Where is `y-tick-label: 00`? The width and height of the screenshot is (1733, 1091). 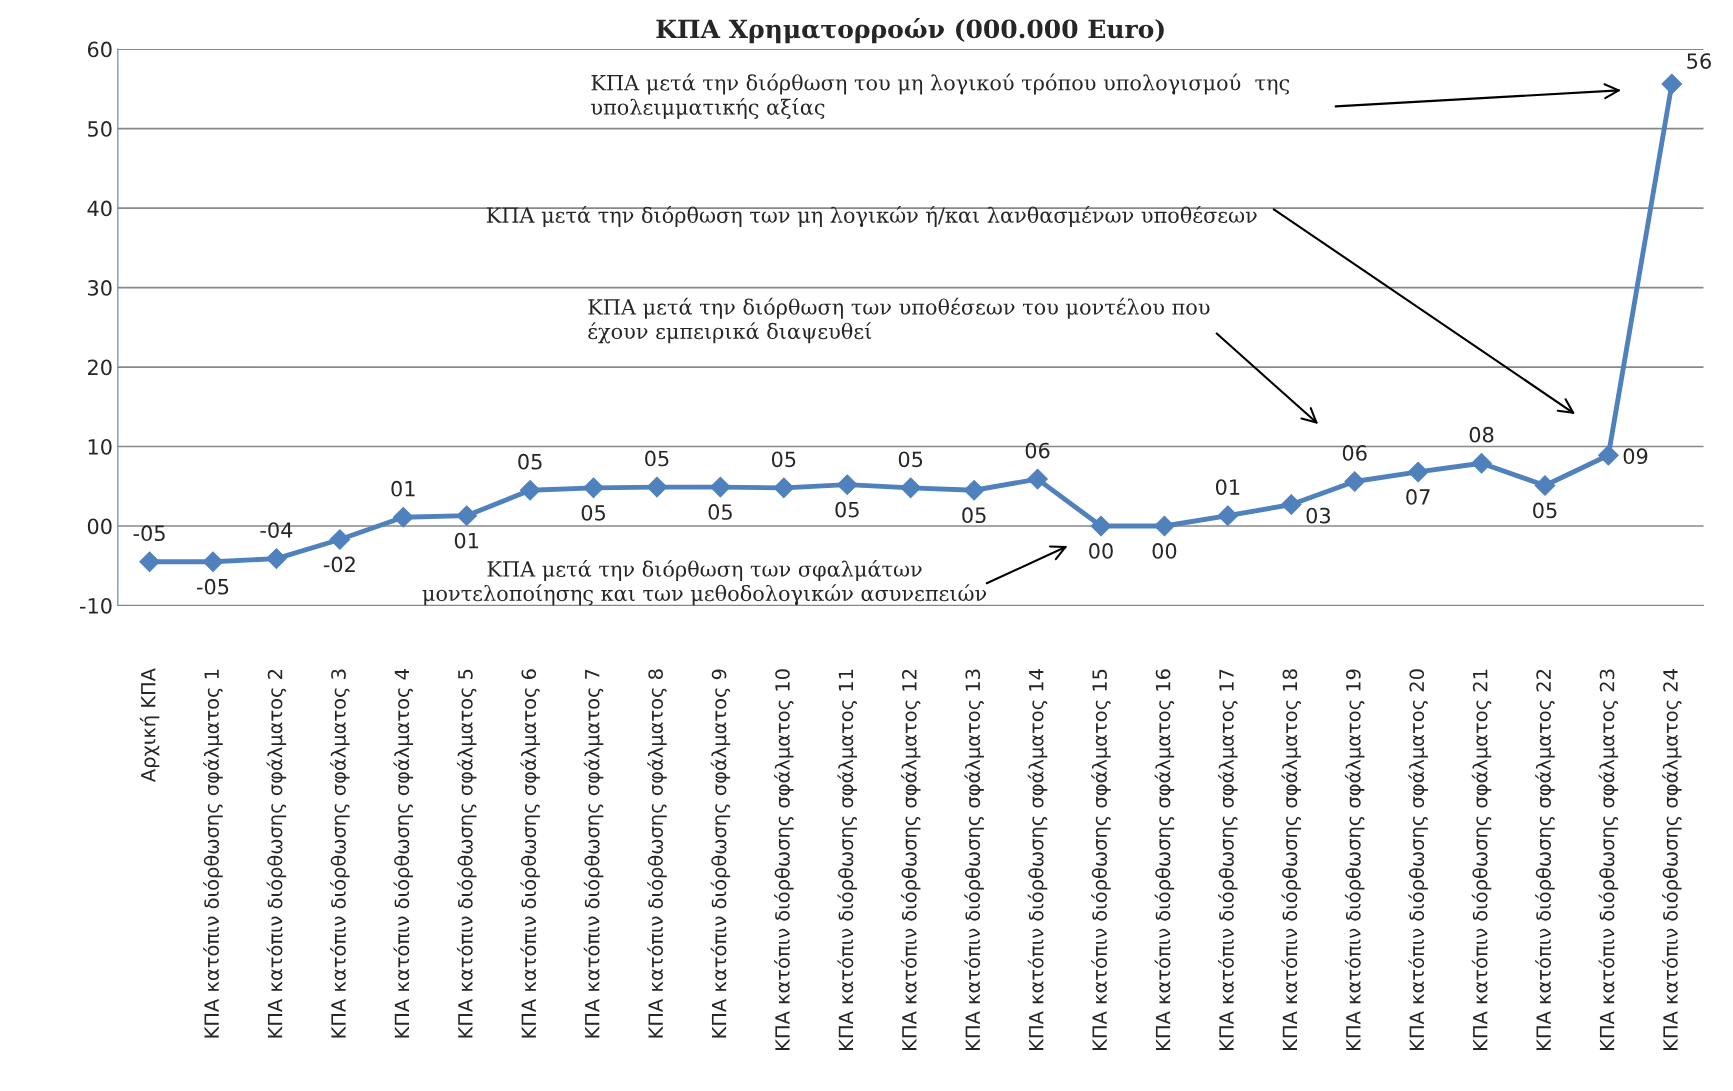 y-tick-label: 00 is located at coordinates (99, 526).